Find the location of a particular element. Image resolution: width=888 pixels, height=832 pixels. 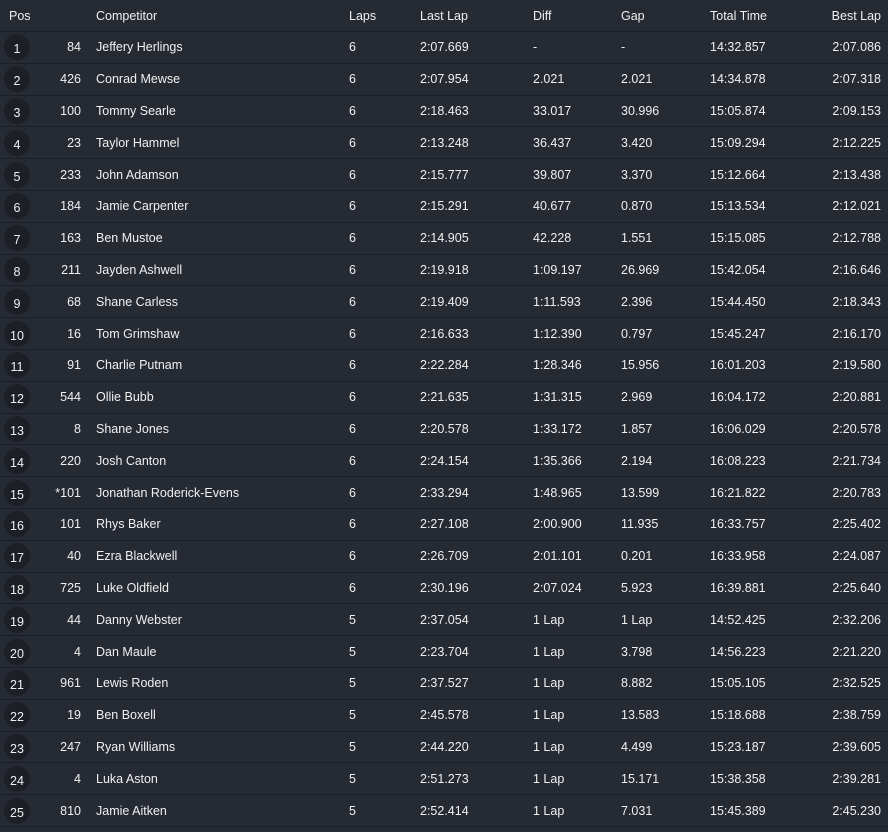

header-best-lap: Best Lap is located at coordinates (849, 16).